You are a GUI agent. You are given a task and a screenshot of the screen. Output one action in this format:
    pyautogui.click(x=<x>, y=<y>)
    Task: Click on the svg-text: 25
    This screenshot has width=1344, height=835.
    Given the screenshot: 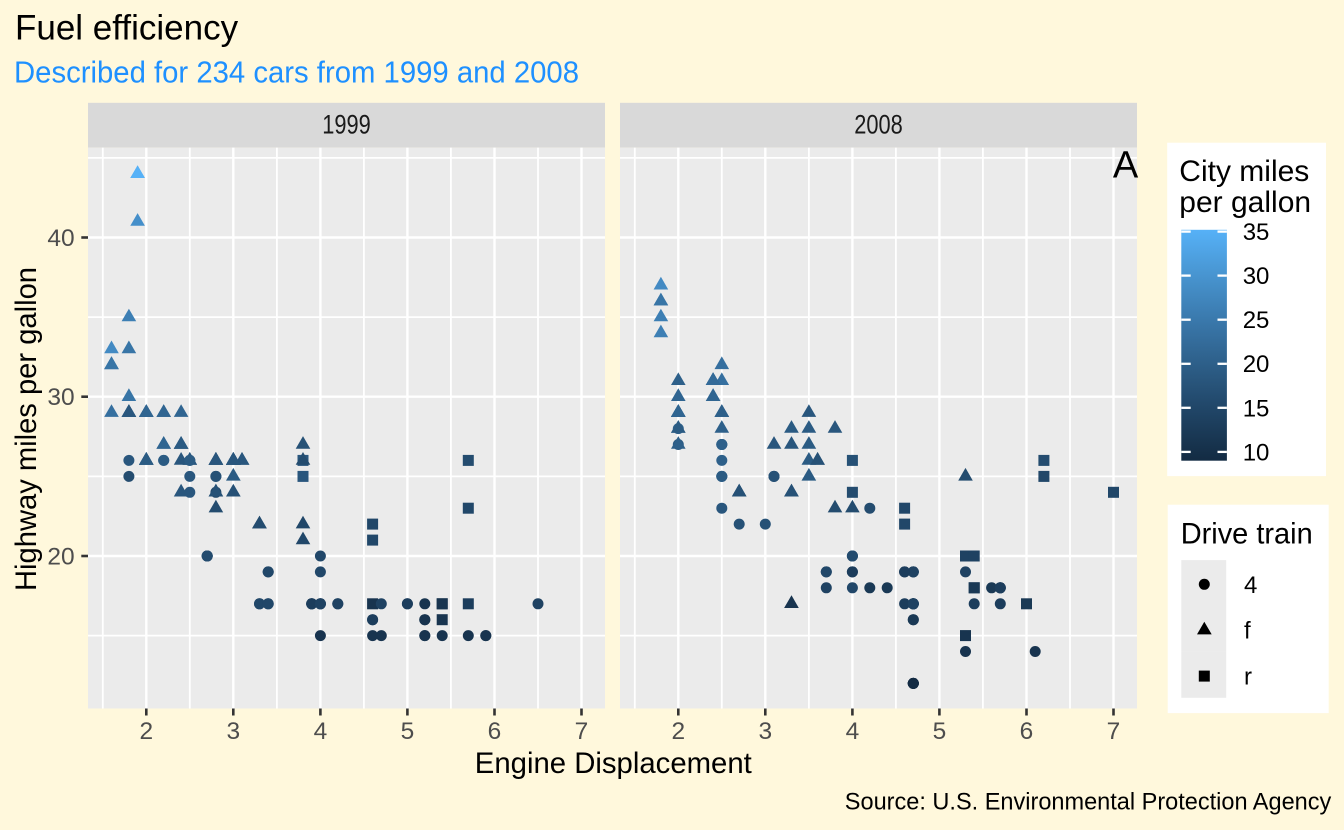 What is the action you would take?
    pyautogui.click(x=1256, y=320)
    